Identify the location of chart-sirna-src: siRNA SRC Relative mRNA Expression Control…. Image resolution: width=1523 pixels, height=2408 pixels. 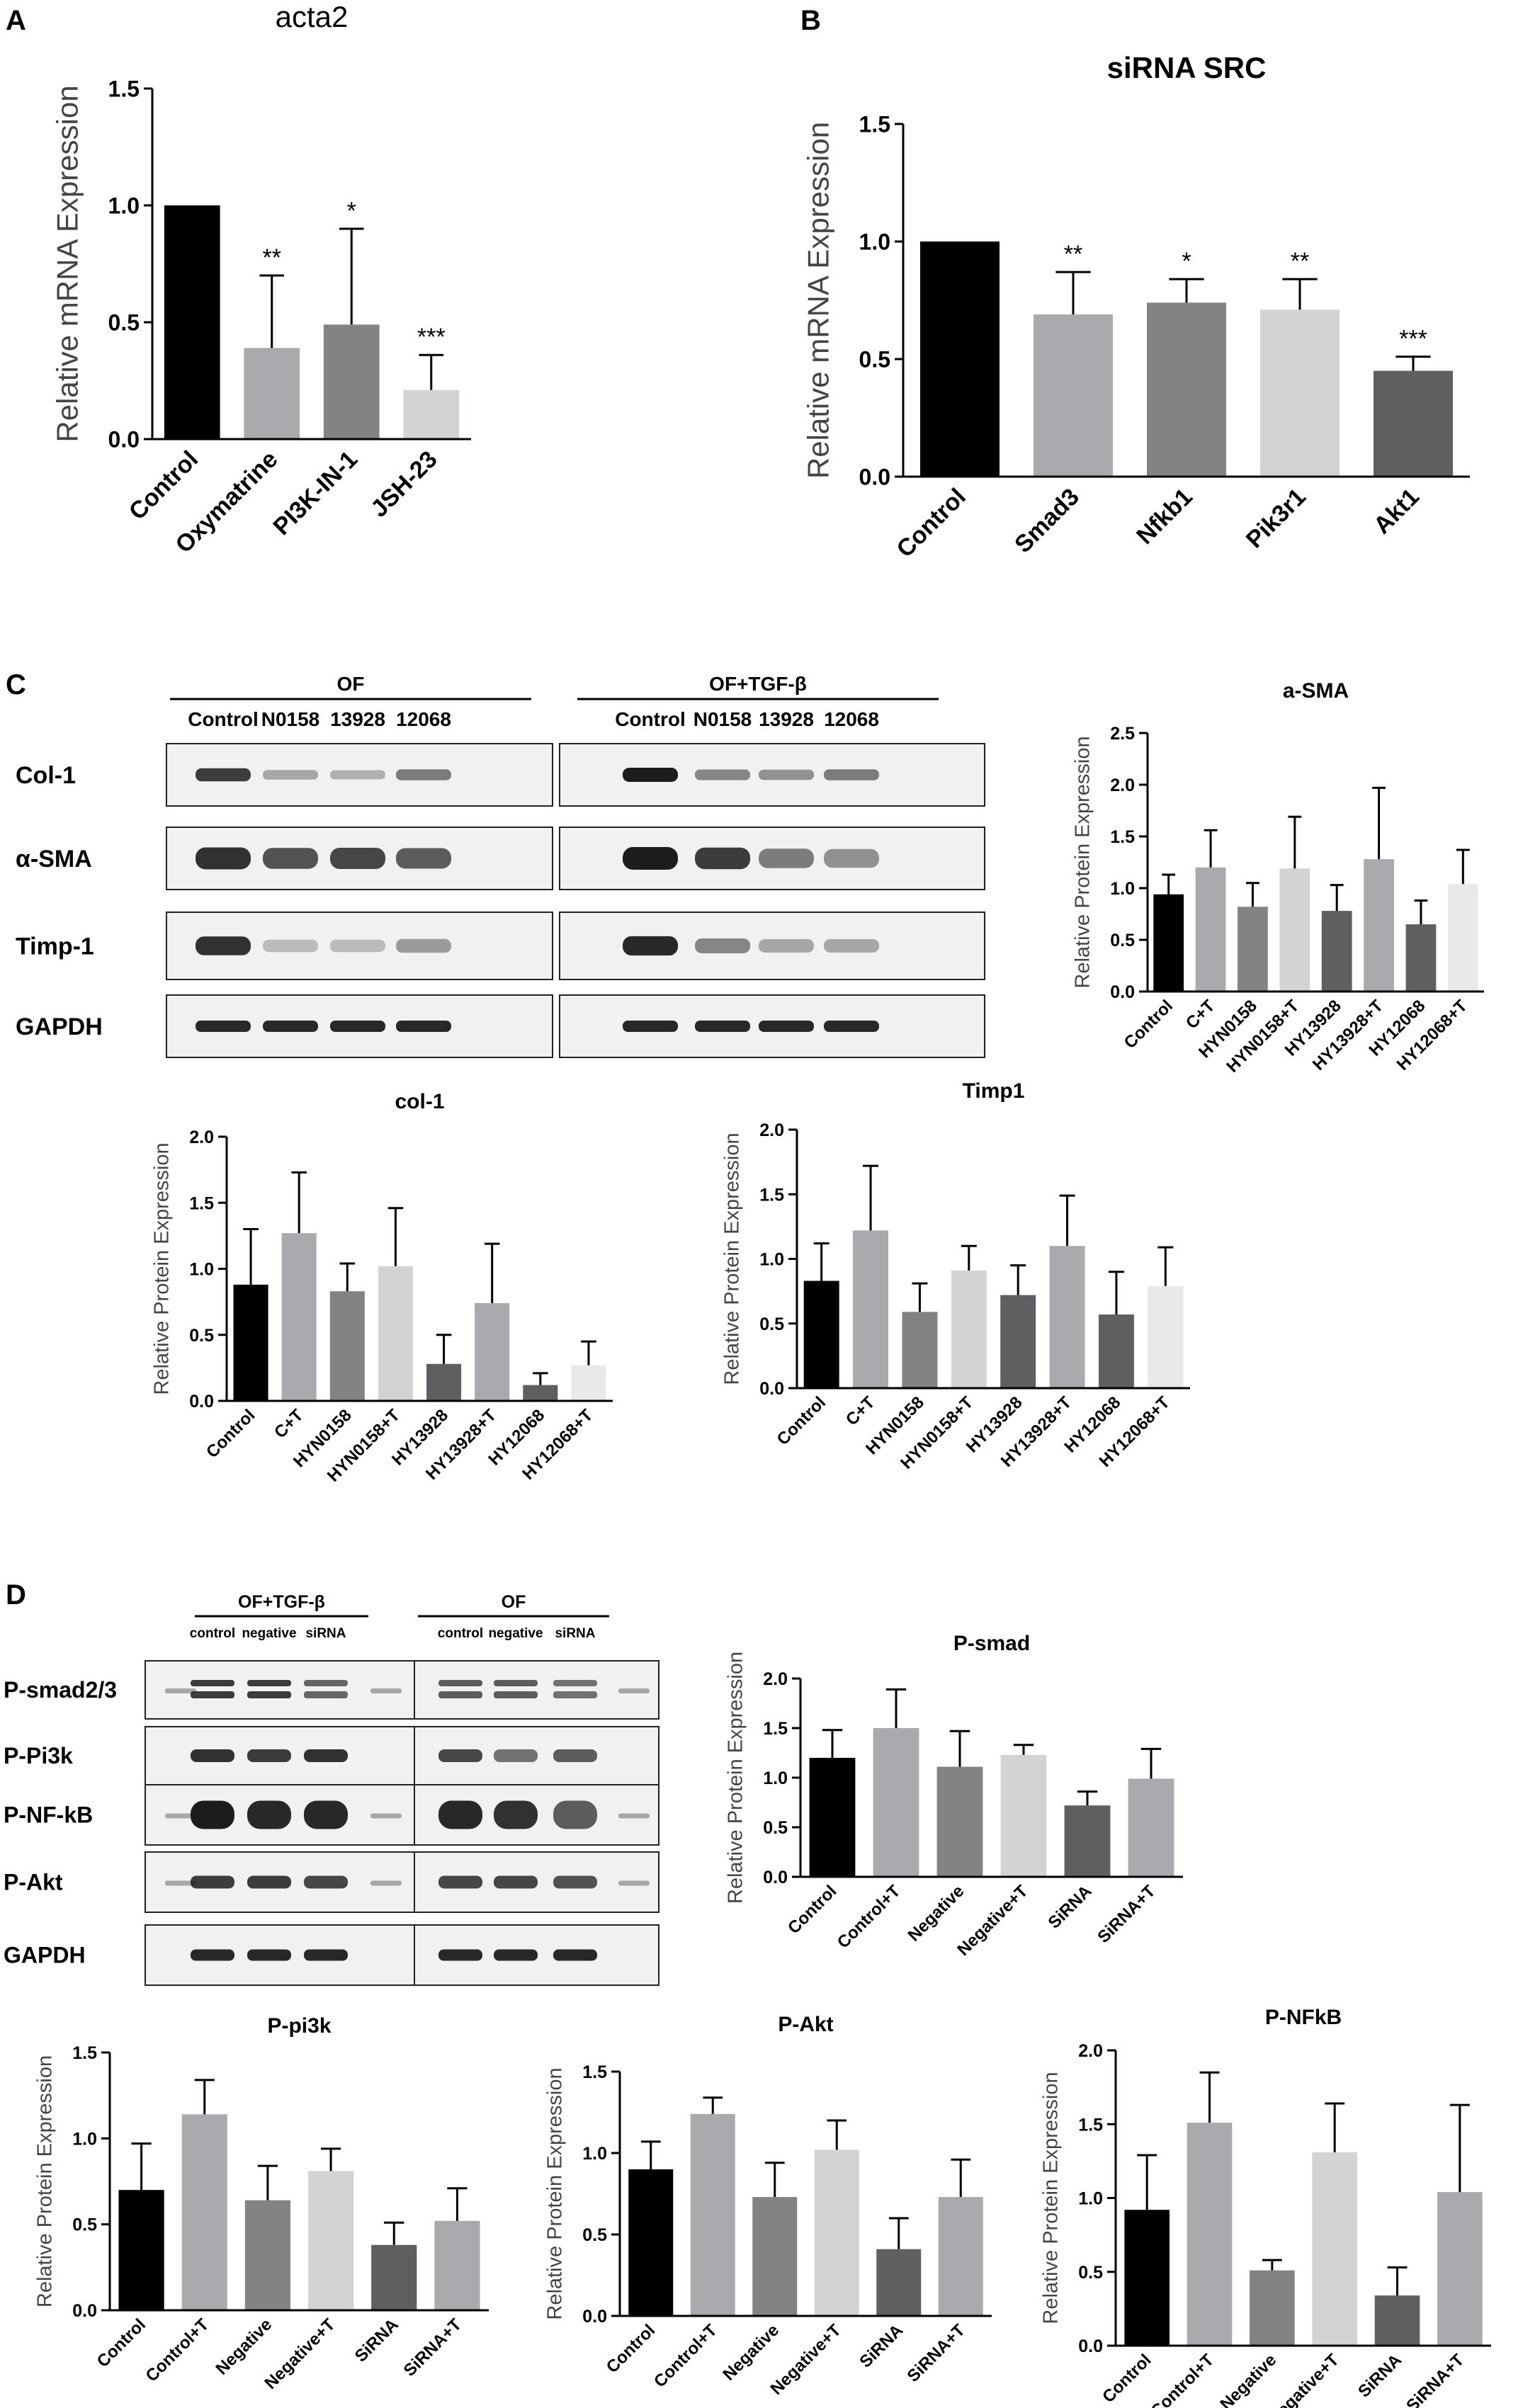
(1135, 307).